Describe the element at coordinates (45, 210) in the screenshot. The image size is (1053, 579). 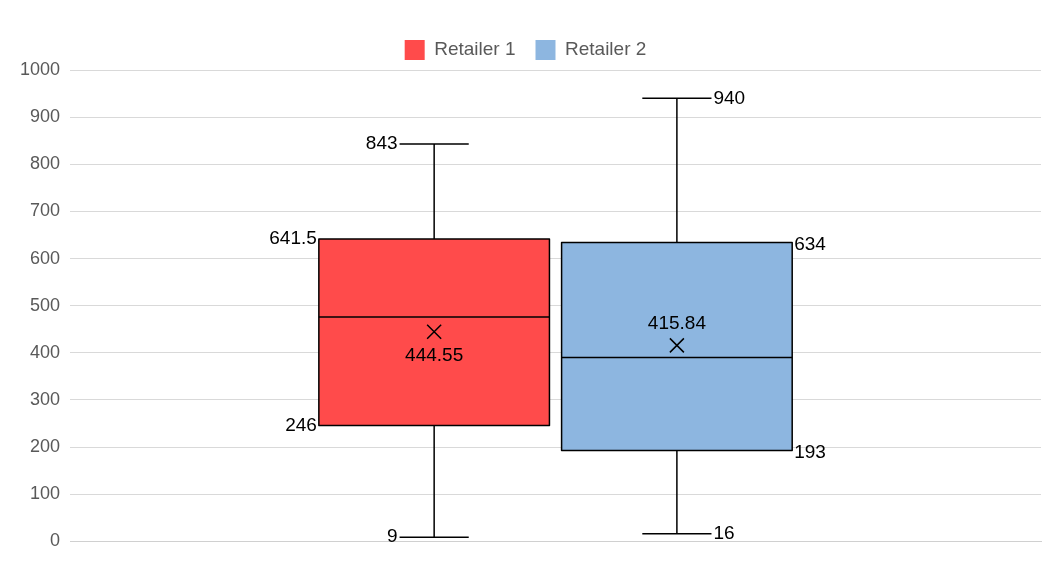
I see `y-tick-label: 700` at that location.